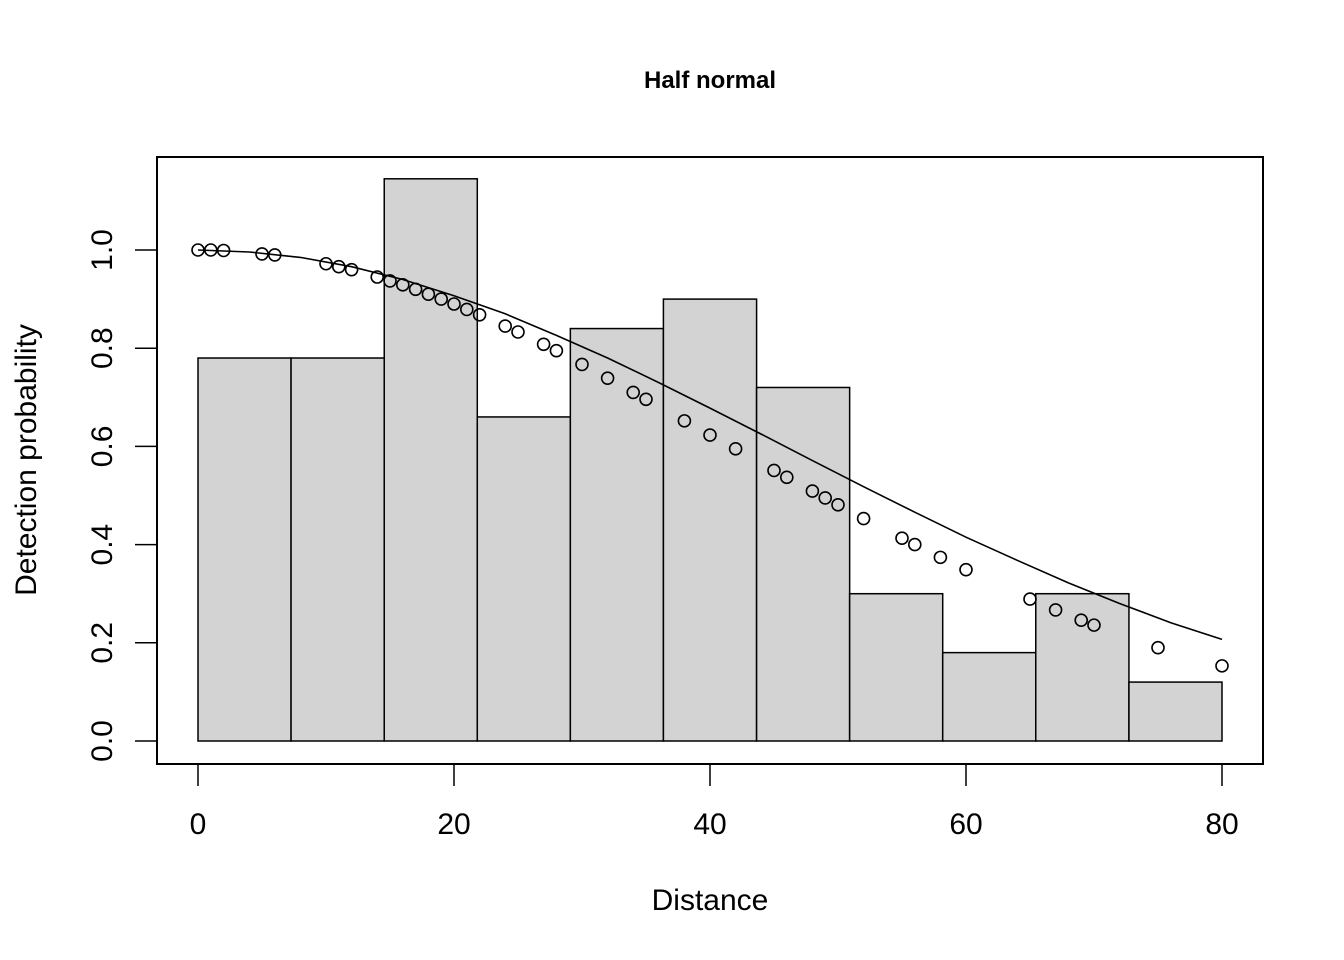 This screenshot has height=960, width=1344. Describe the element at coordinates (122, 495) in the screenshot. I see `y-axis: 0.0 0.2 0.4 0.6 0.8 1.0` at that location.